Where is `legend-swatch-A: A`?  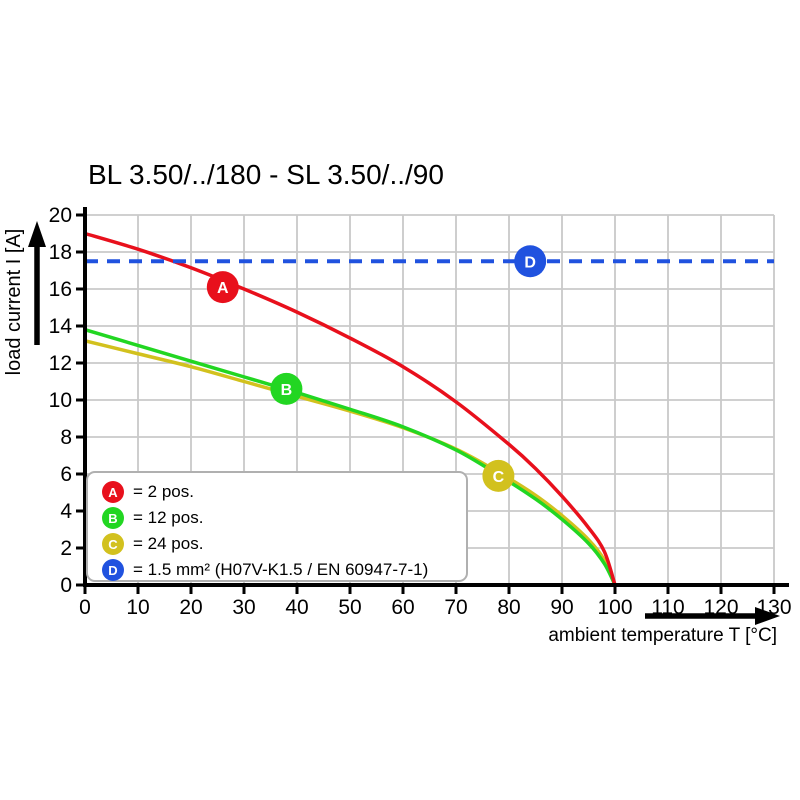 legend-swatch-A: A is located at coordinates (113, 492).